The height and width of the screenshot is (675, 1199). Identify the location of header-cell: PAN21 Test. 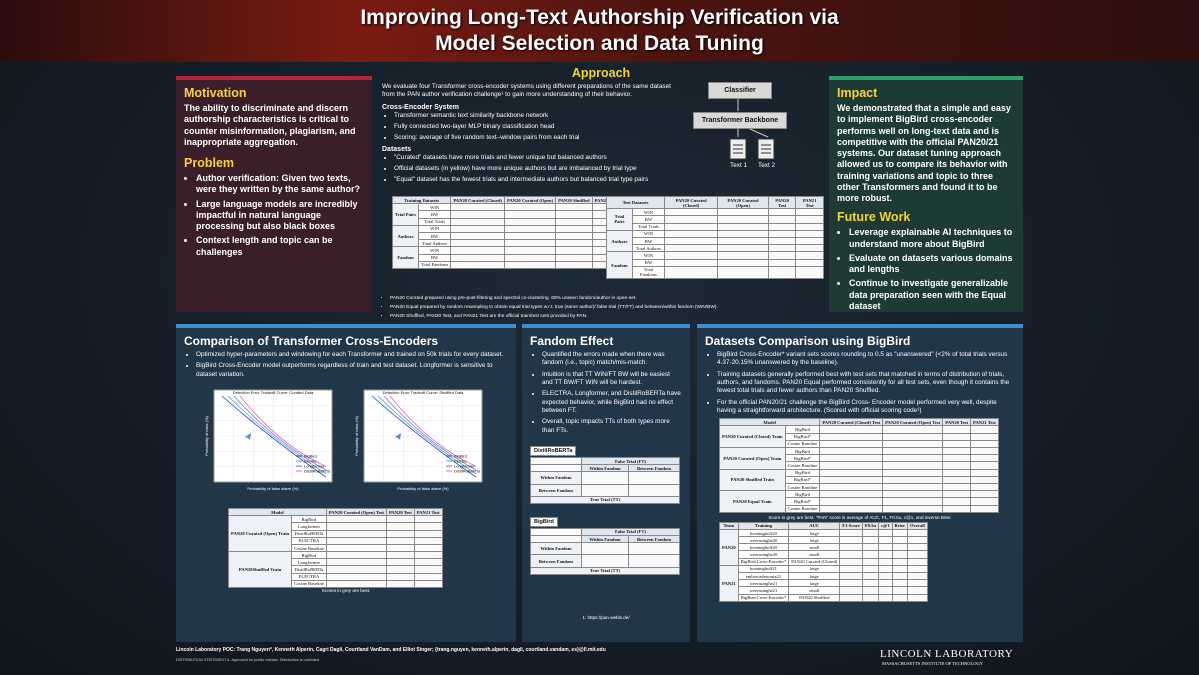
(428, 512).